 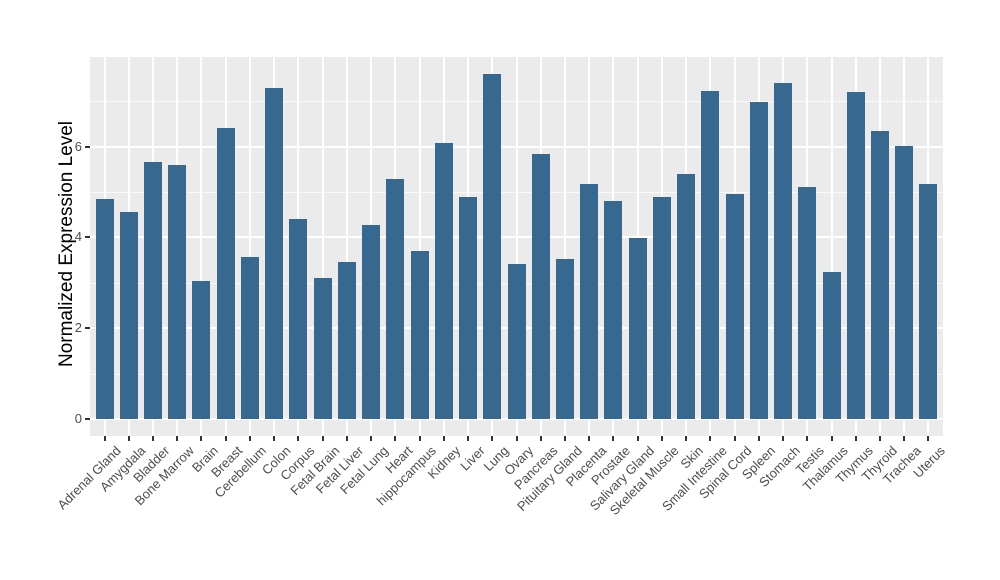 I want to click on y-tick-label: 4, so click(x=78, y=237).